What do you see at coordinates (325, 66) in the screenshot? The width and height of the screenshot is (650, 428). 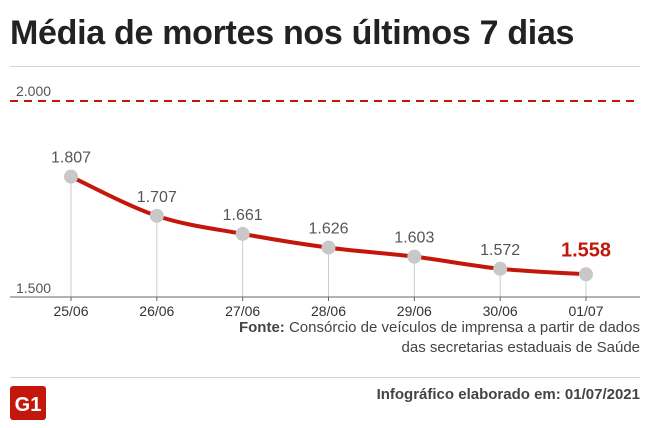 I see `top-divider` at bounding box center [325, 66].